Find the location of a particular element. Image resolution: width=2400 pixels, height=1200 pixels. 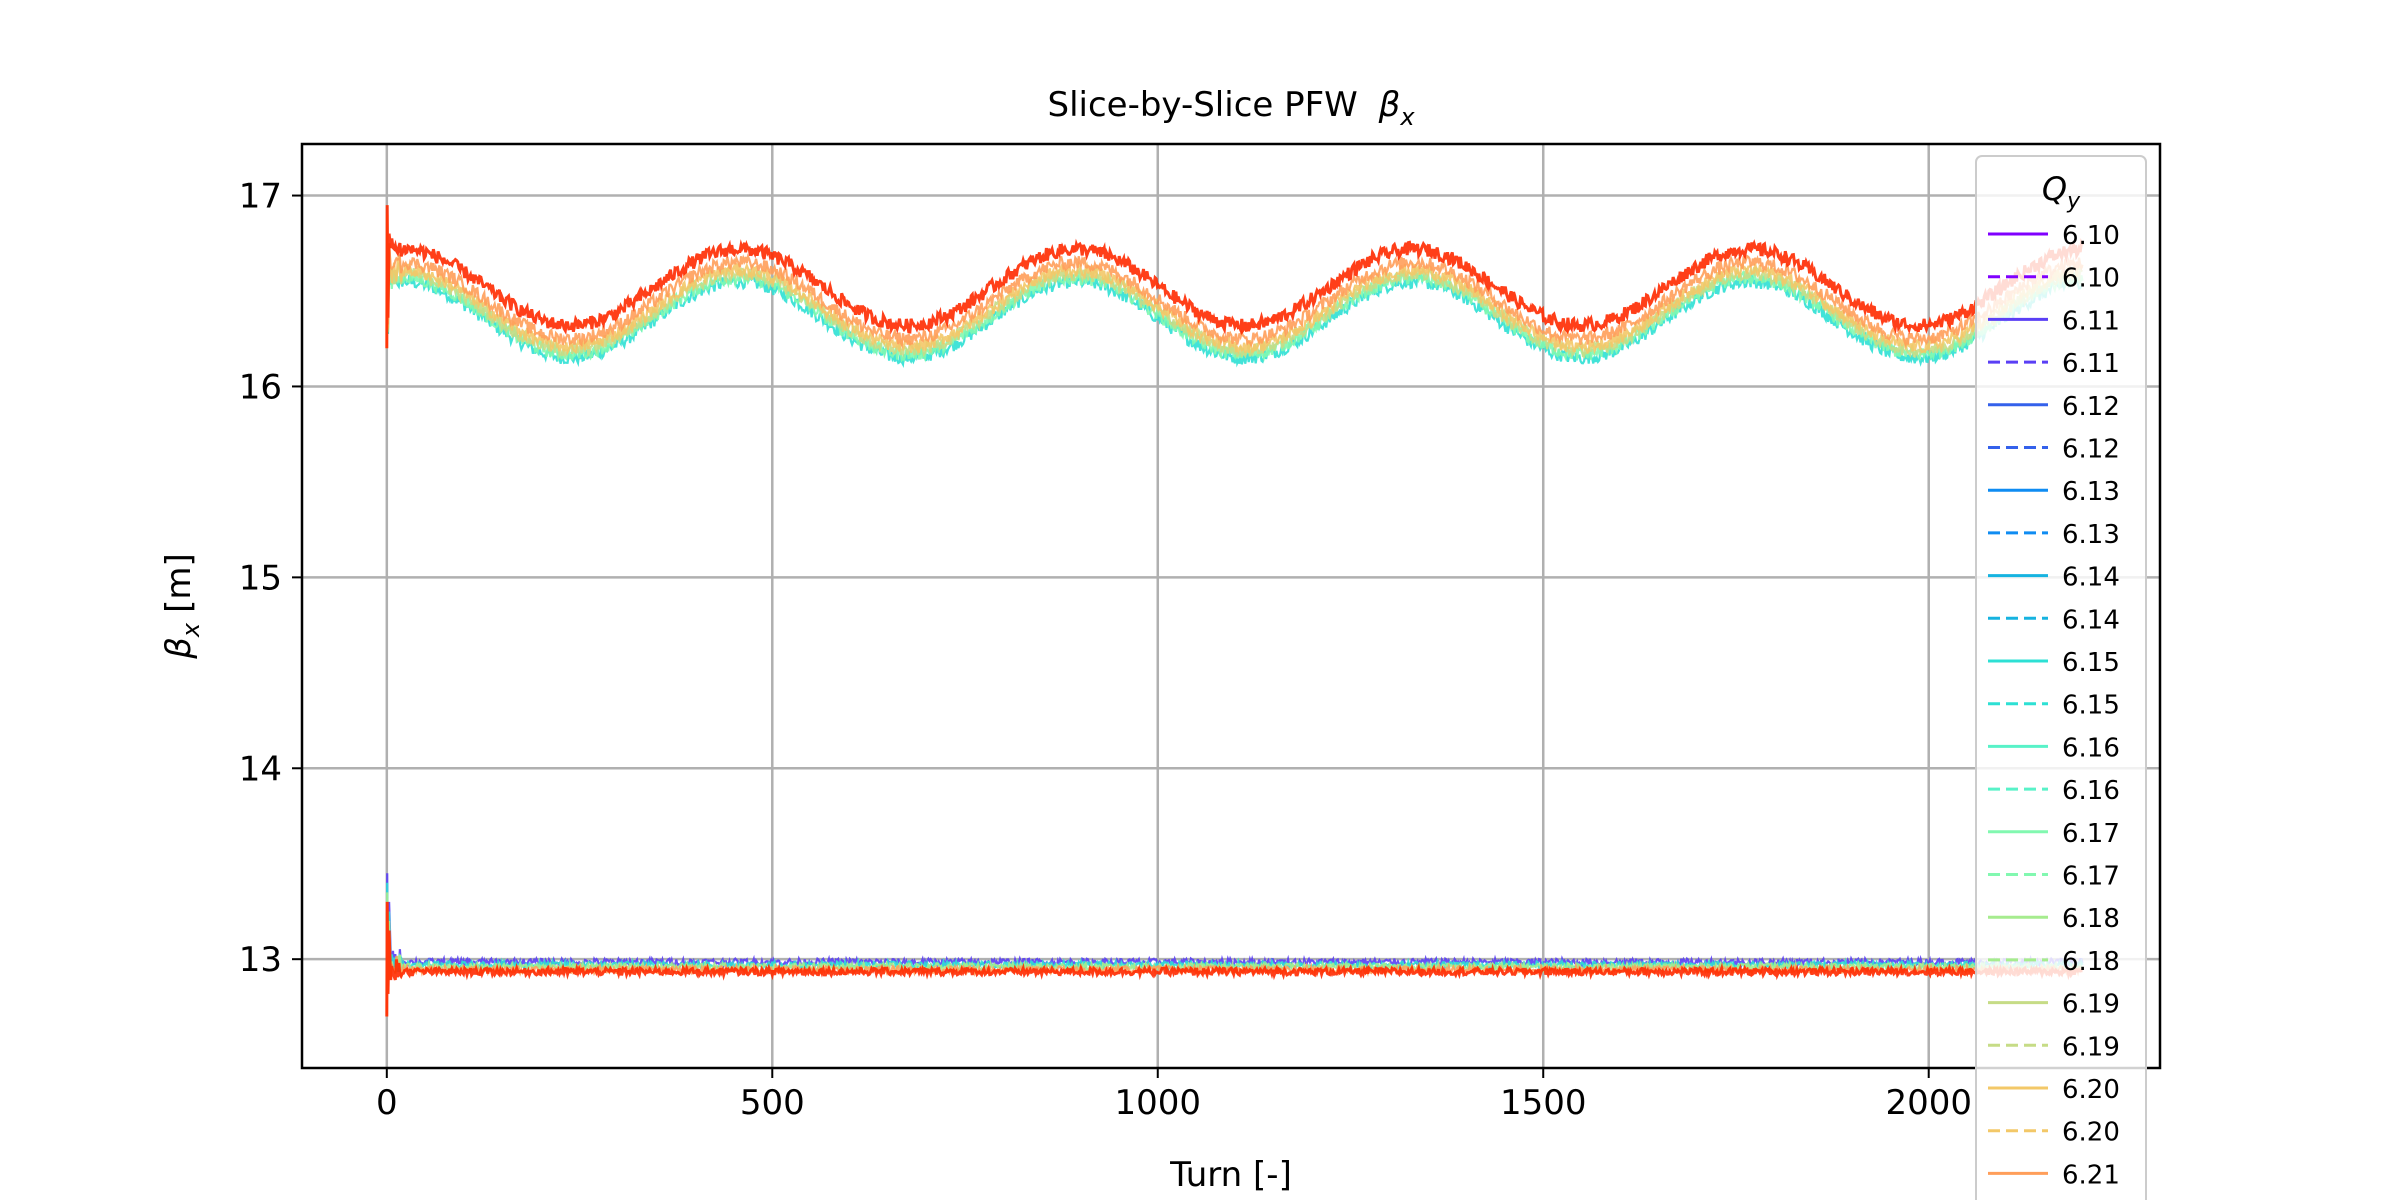

legend-title-symbol: Q is located at coordinates (2054, 189).